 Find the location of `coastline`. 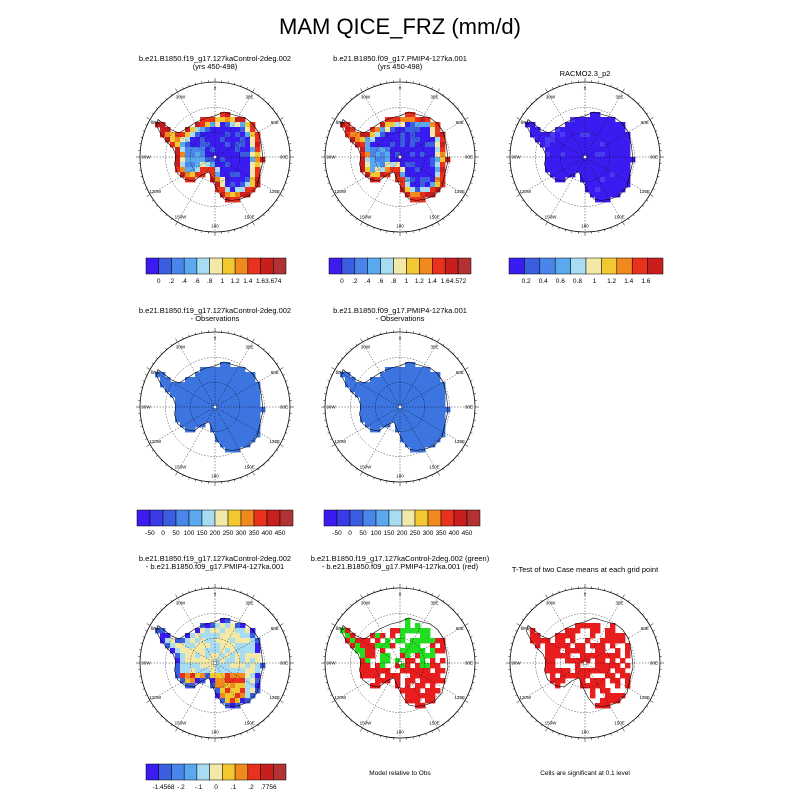

coastline is located at coordinates (210, 662).